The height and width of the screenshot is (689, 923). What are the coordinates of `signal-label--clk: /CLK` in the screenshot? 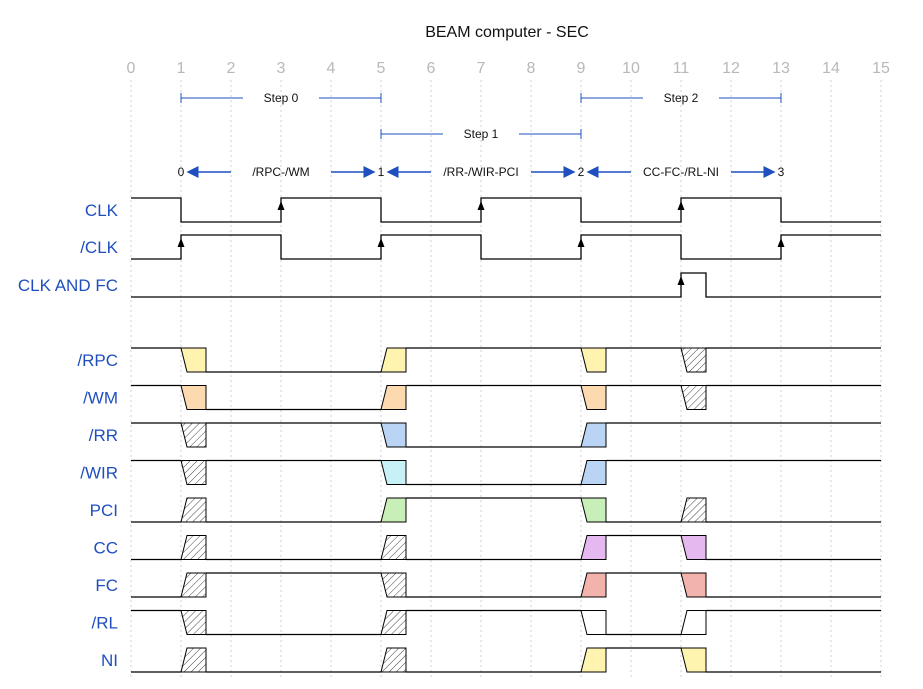 It's located at (99, 247).